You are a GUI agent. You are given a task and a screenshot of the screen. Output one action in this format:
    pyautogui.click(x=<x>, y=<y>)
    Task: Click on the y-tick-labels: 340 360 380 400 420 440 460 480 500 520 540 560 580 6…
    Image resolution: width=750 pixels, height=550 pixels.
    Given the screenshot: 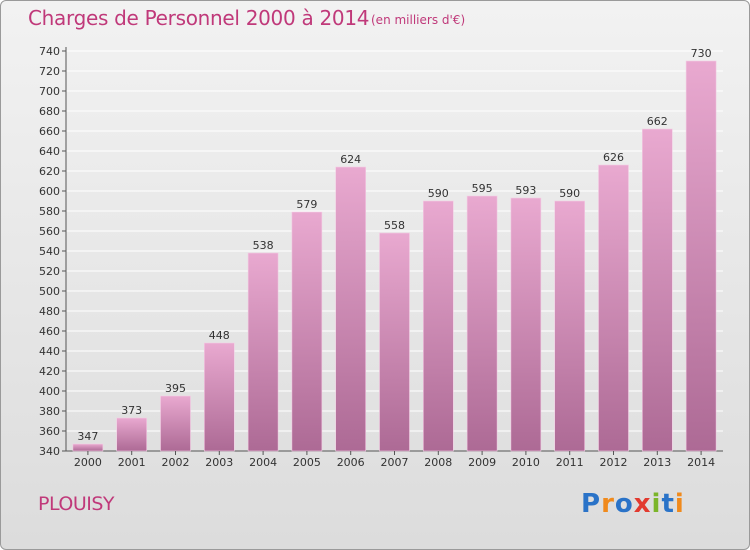 What is the action you would take?
    pyautogui.click(x=49, y=251)
    